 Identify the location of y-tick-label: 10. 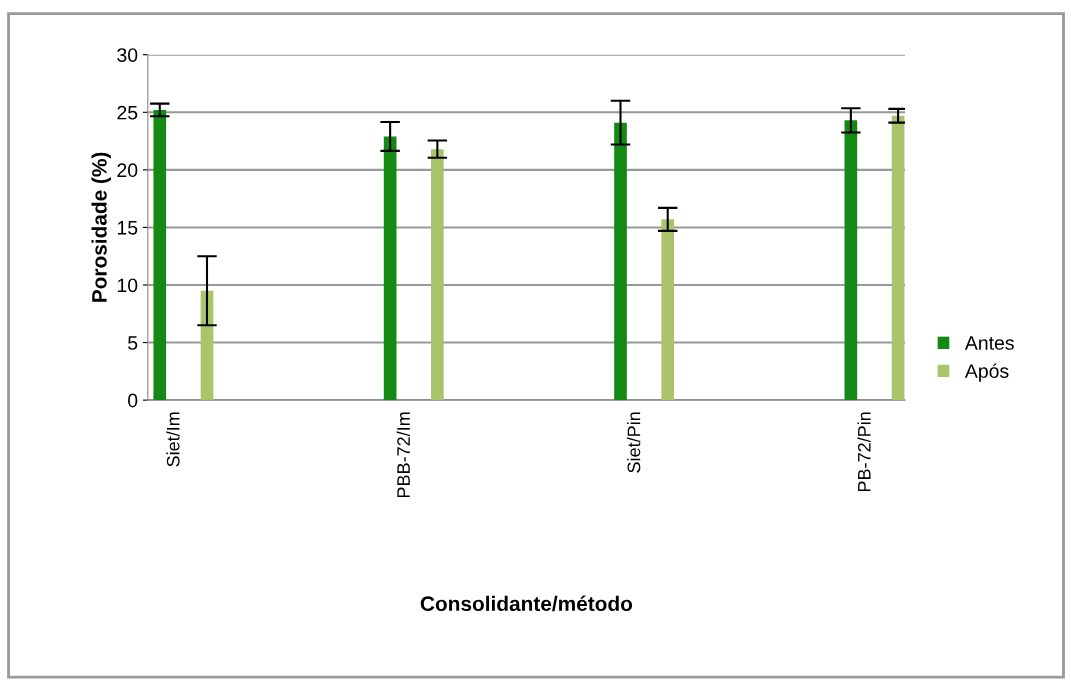
(127, 285).